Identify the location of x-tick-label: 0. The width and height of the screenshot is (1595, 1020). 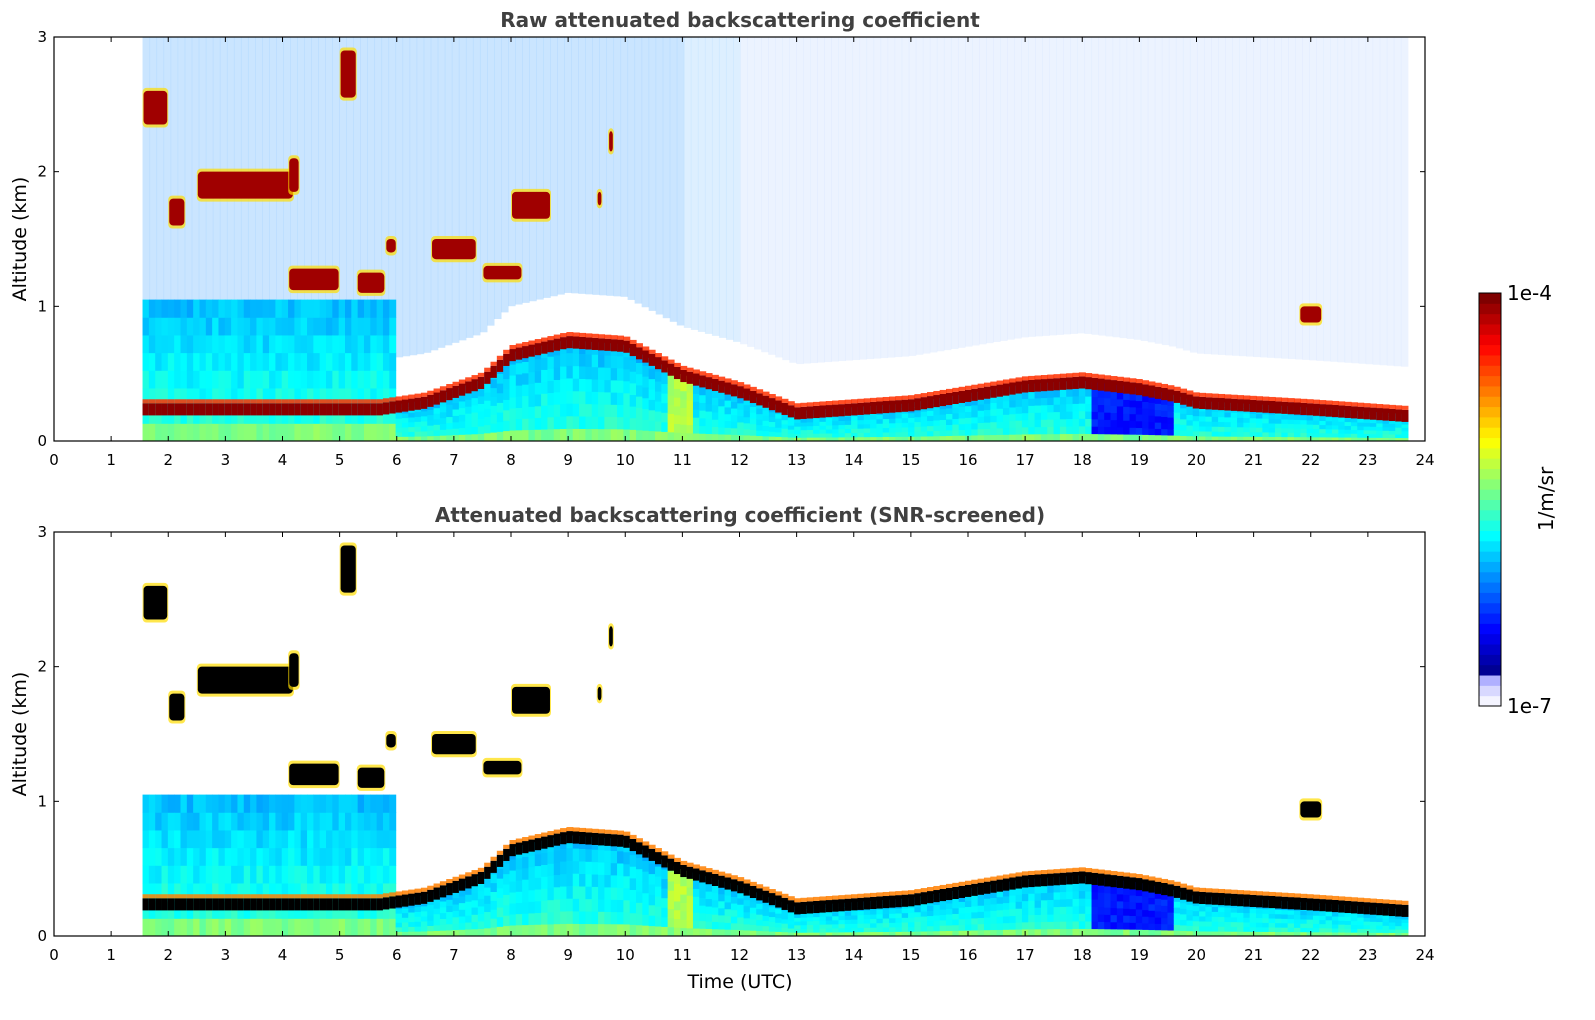
(54, 460).